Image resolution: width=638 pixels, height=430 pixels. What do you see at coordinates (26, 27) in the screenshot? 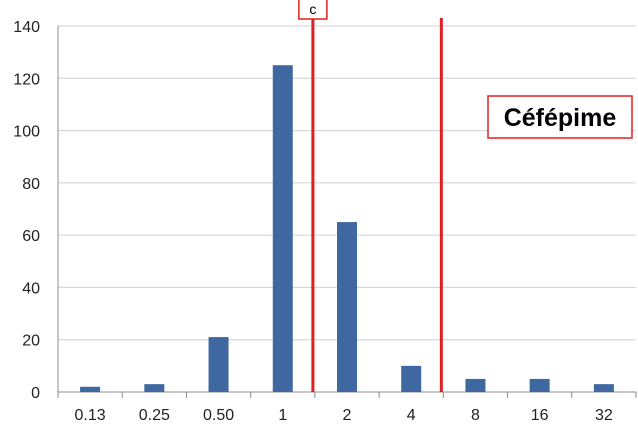
I see `y-tick-label: 140` at bounding box center [26, 27].